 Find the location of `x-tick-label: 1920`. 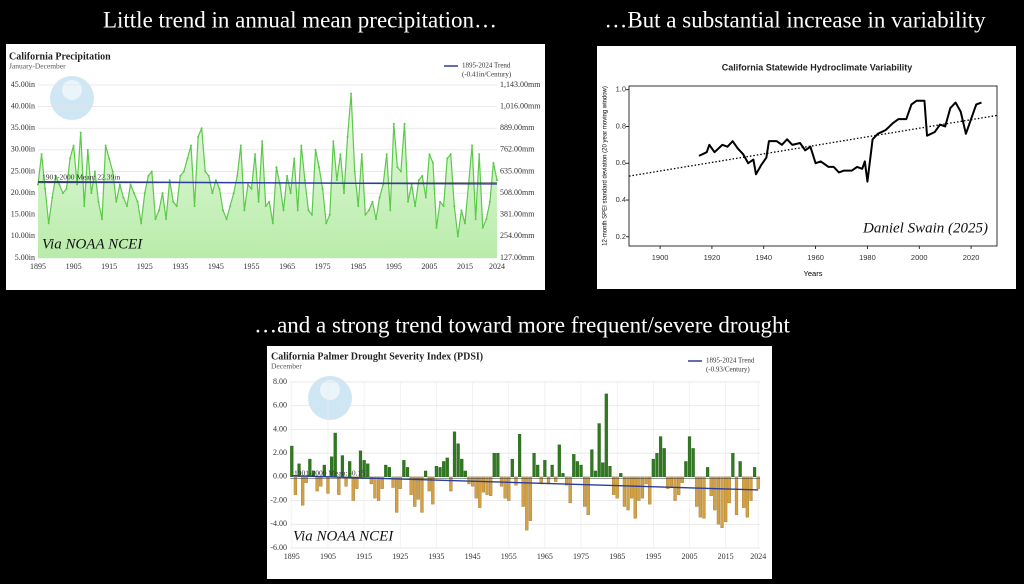

x-tick-label: 1920 is located at coordinates (712, 257).